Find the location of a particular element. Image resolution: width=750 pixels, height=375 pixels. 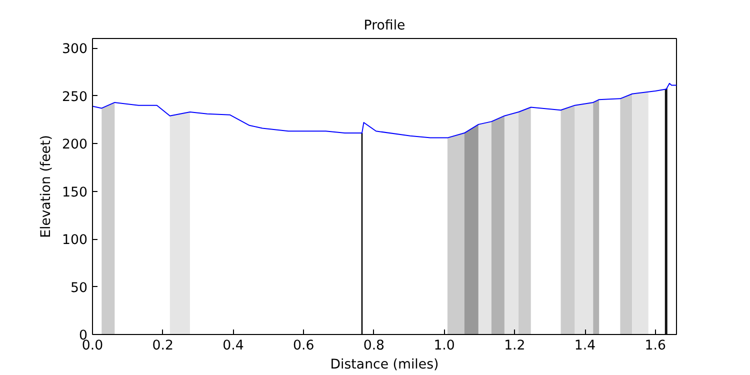

line-series is located at coordinates (384, 110).